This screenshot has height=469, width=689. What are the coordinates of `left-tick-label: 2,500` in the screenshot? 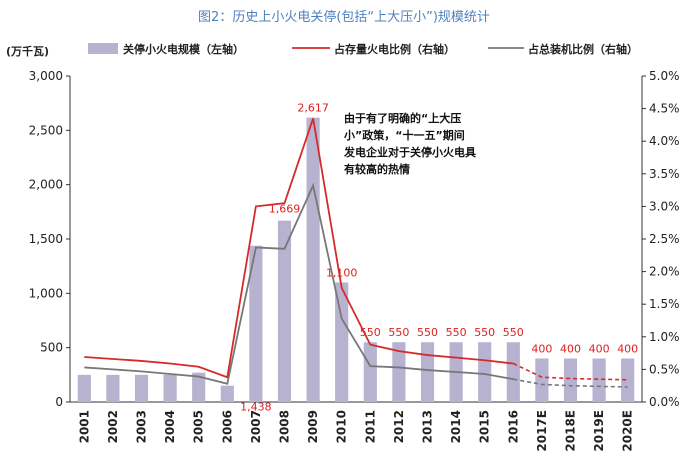 It's located at (46, 130).